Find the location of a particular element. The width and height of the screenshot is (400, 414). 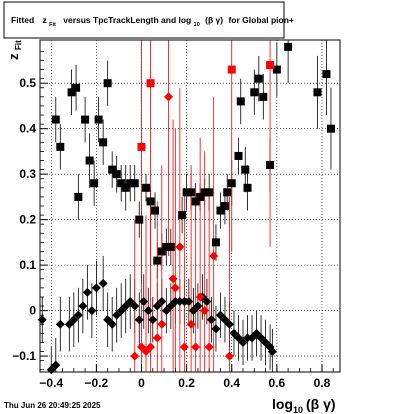

x-tick-label: 0.6 is located at coordinates (276, 383).